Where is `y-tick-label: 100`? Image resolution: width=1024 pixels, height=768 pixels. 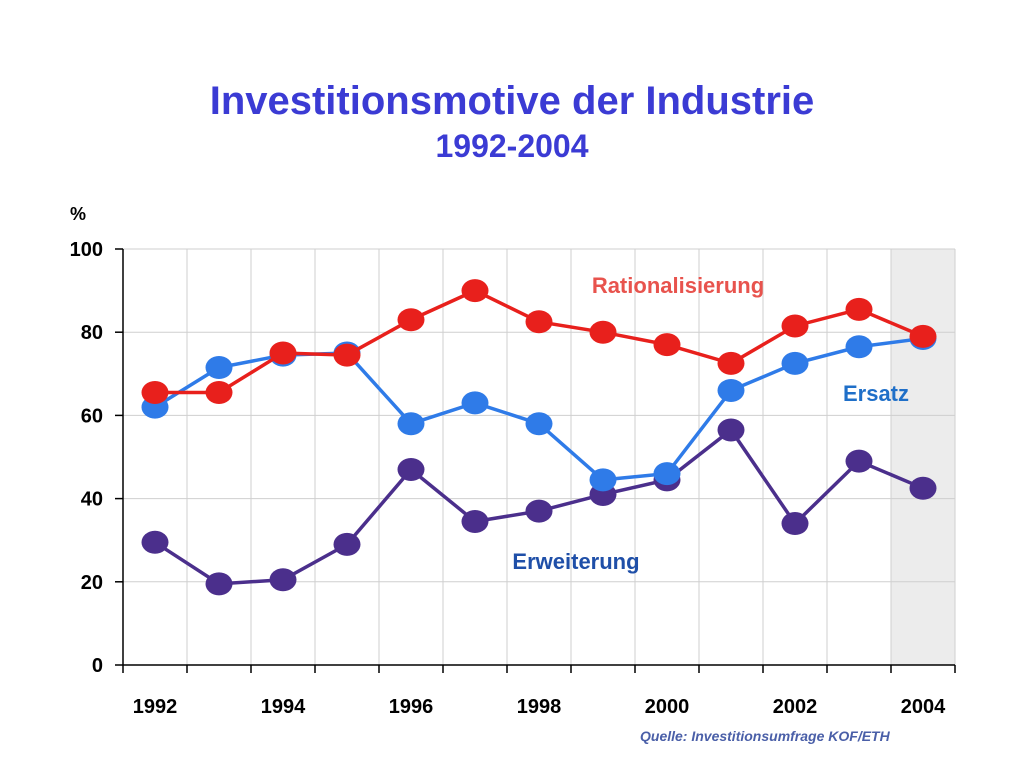
y-tick-label: 100 is located at coordinates (86, 250).